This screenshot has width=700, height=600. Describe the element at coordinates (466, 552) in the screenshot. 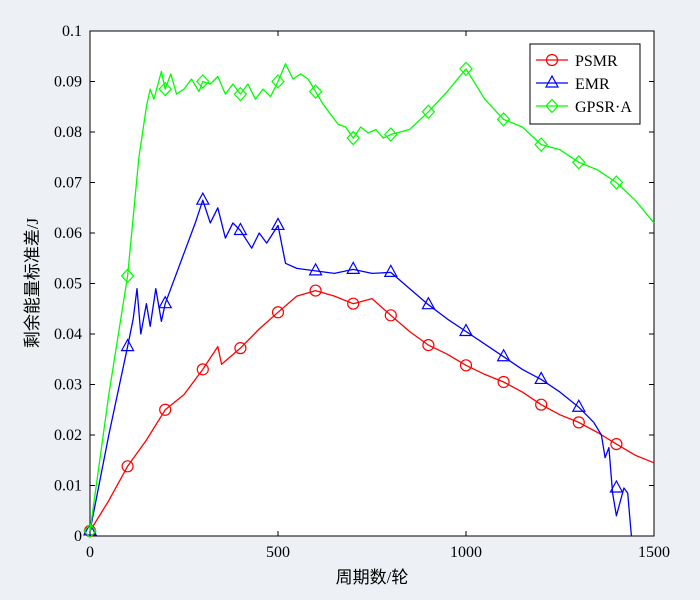

I see `x-tick-label: 1000` at that location.